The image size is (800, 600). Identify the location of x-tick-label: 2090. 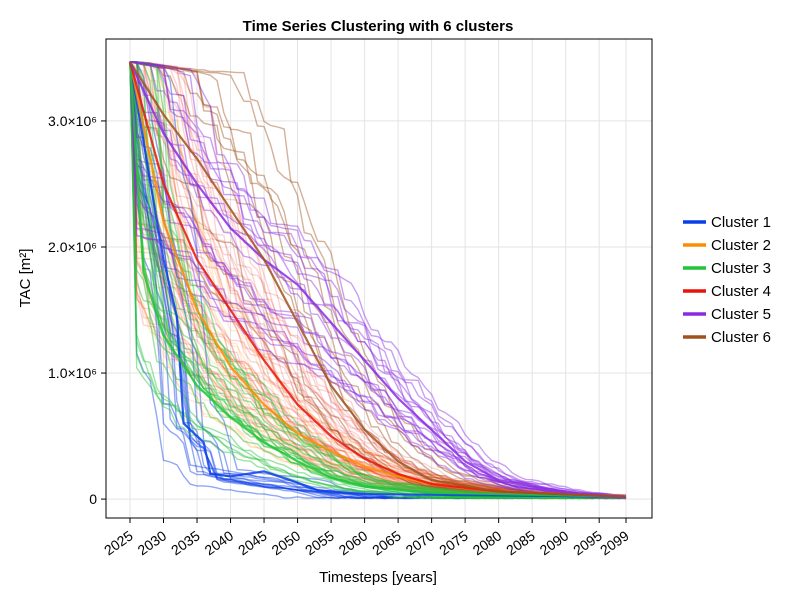
(554, 542).